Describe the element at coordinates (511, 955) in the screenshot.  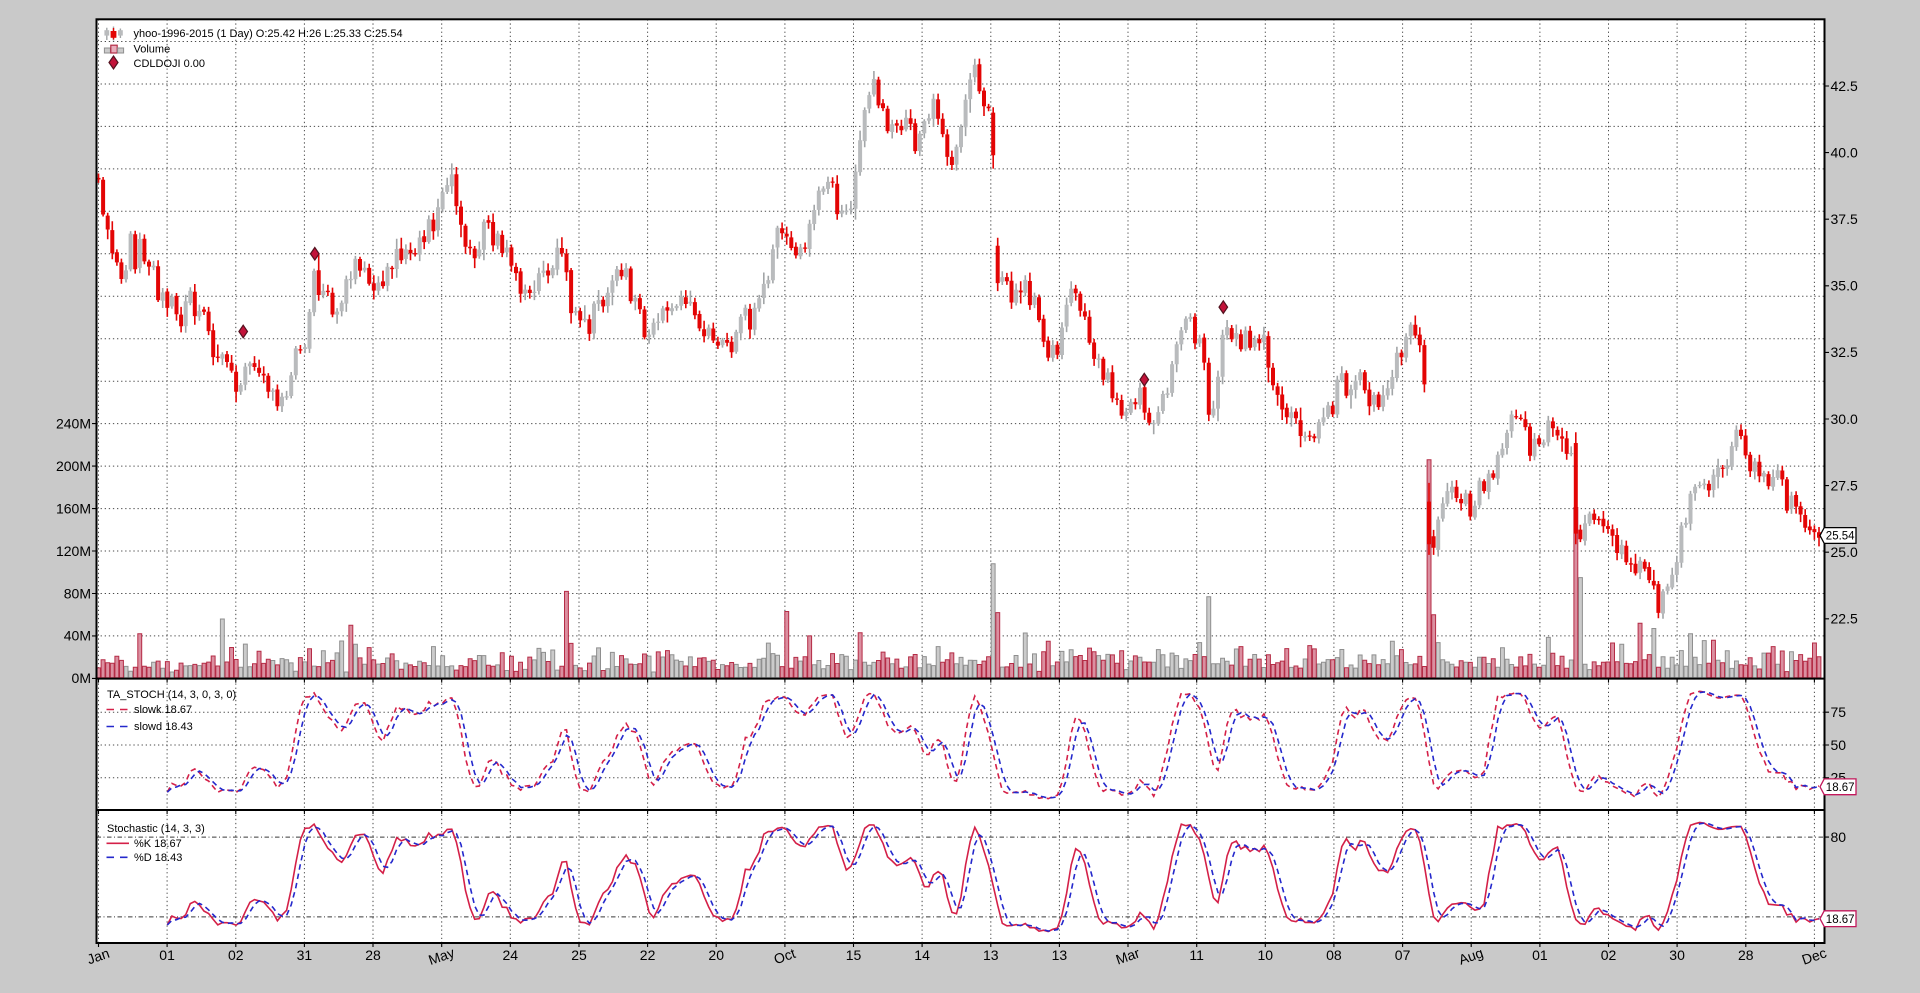
I see `svg-text: 24` at that location.